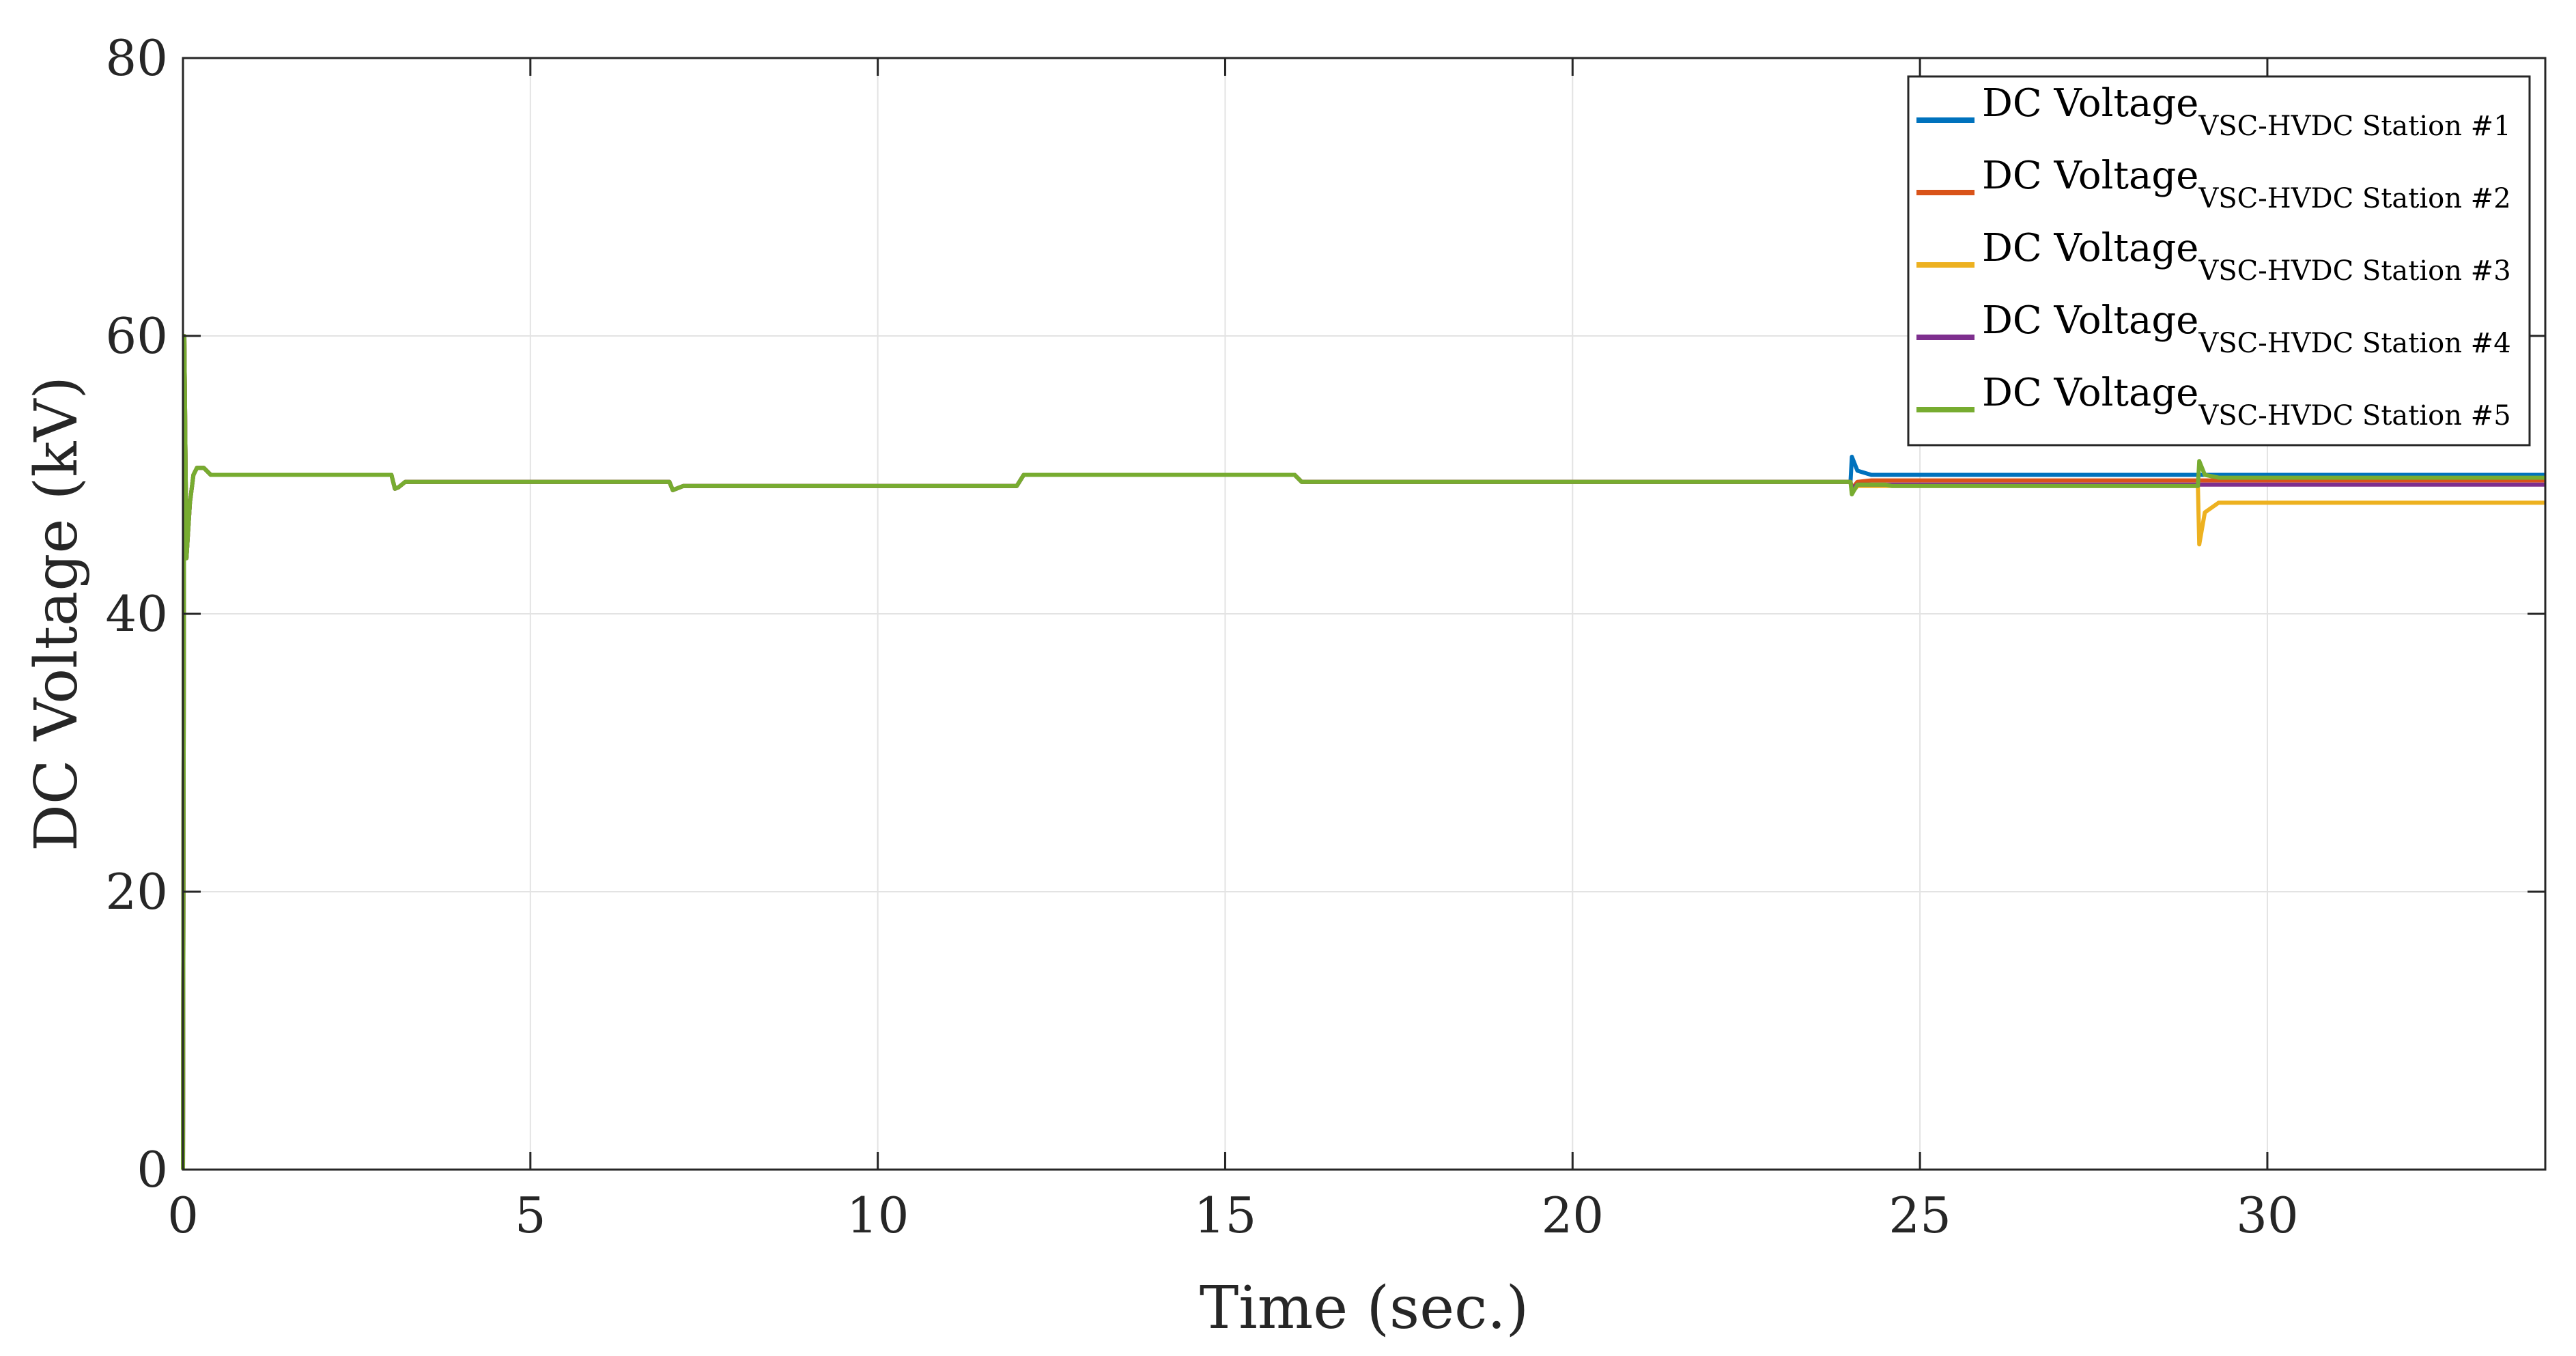  Describe the element at coordinates (530, 1215) in the screenshot. I see `x-tick-label: 5` at that location.